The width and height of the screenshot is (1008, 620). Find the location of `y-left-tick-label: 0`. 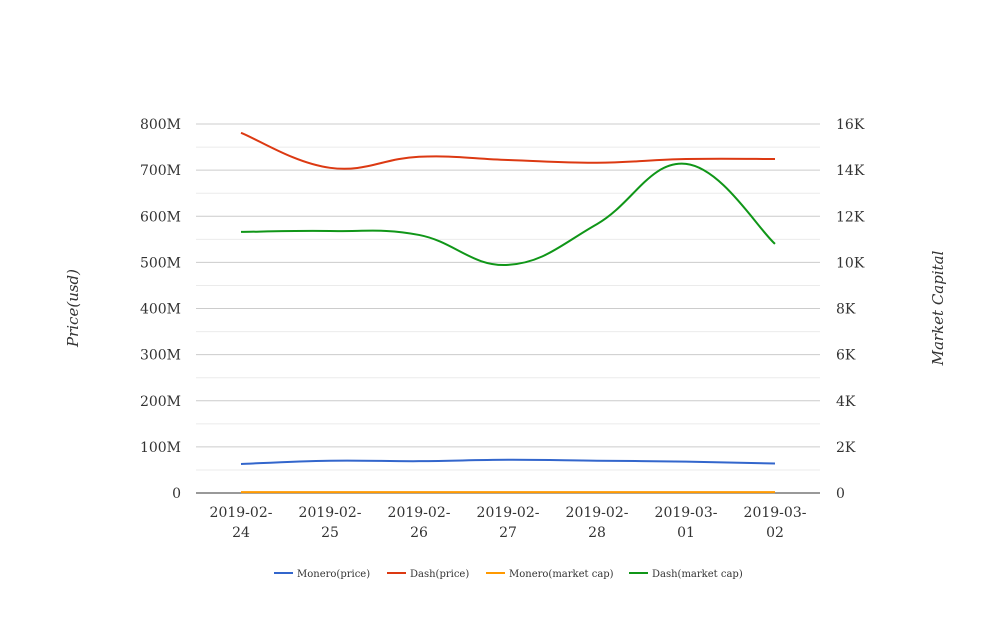

y-left-tick-label: 0 is located at coordinates (176, 494).